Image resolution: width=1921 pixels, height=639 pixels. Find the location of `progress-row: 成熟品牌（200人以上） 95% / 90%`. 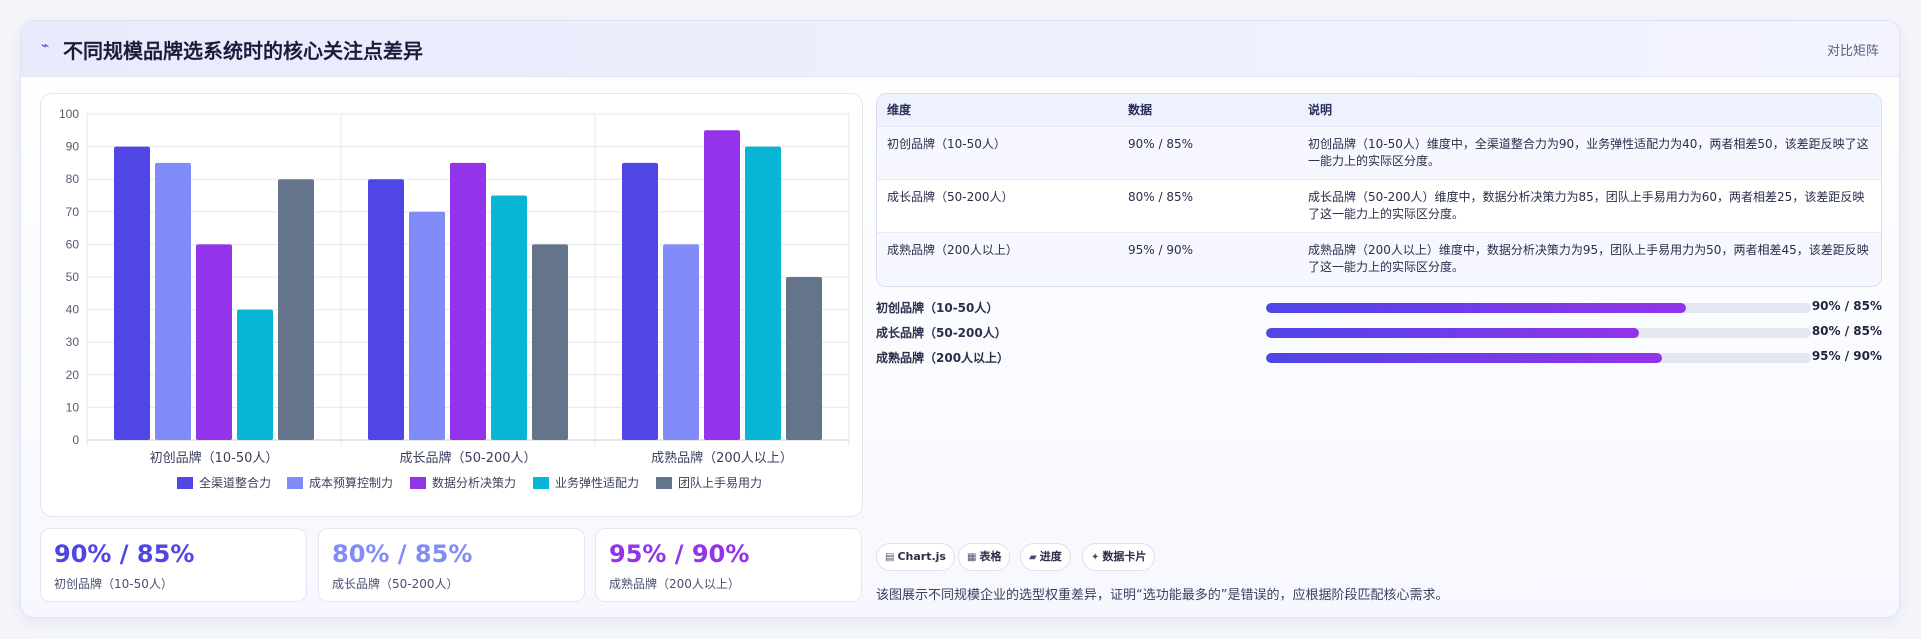

progress-row: 成熟品牌（200人以上） 95% / 90% is located at coordinates (1379, 357).